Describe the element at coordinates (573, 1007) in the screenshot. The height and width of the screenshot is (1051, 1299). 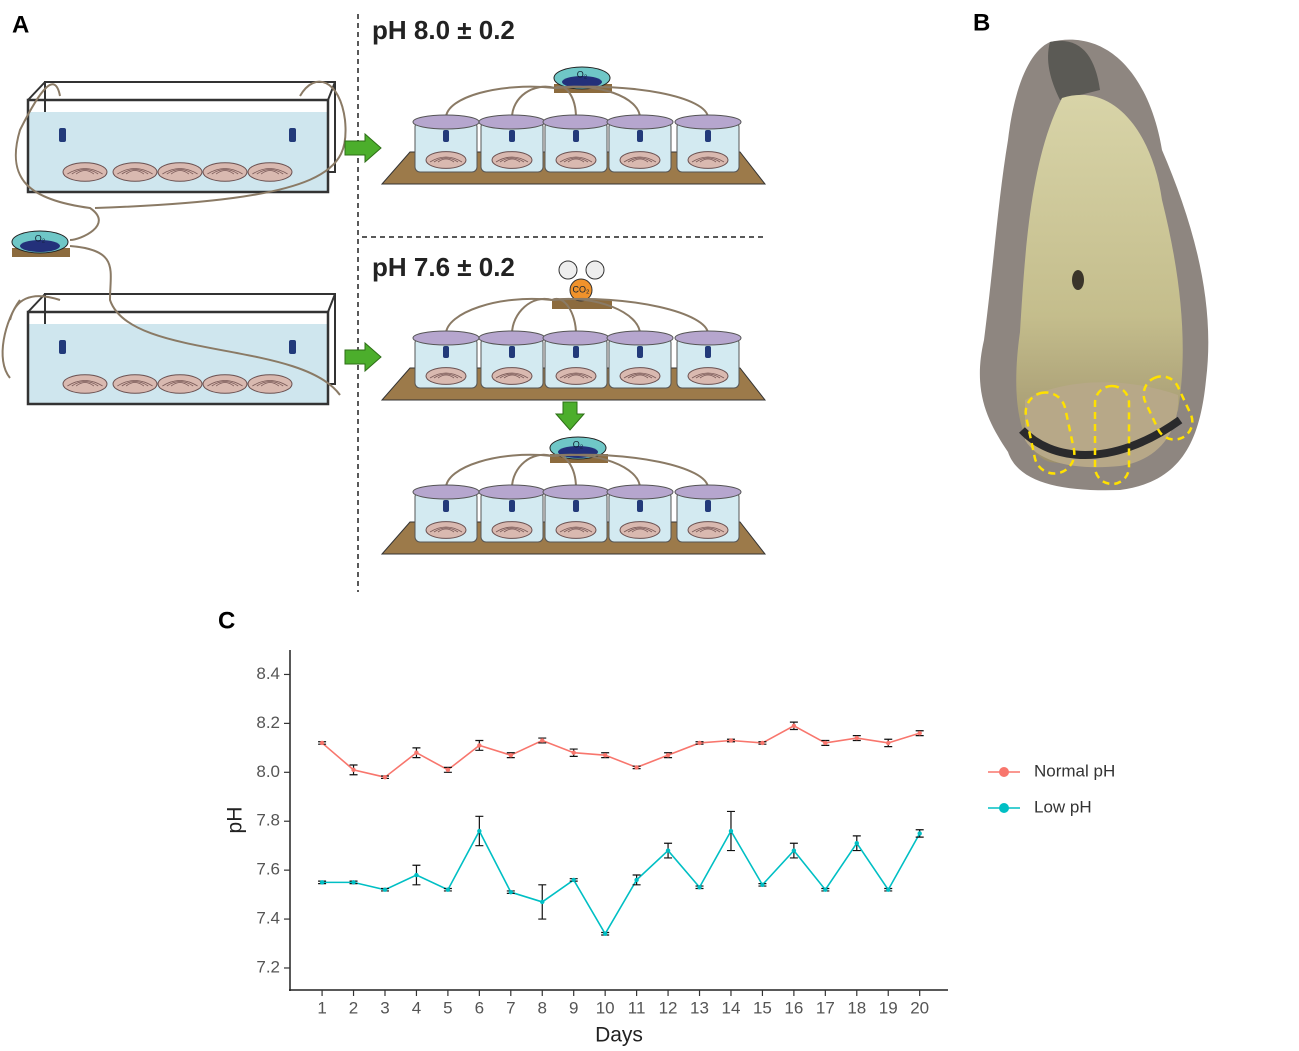
I see `x-tick-label: 9` at that location.